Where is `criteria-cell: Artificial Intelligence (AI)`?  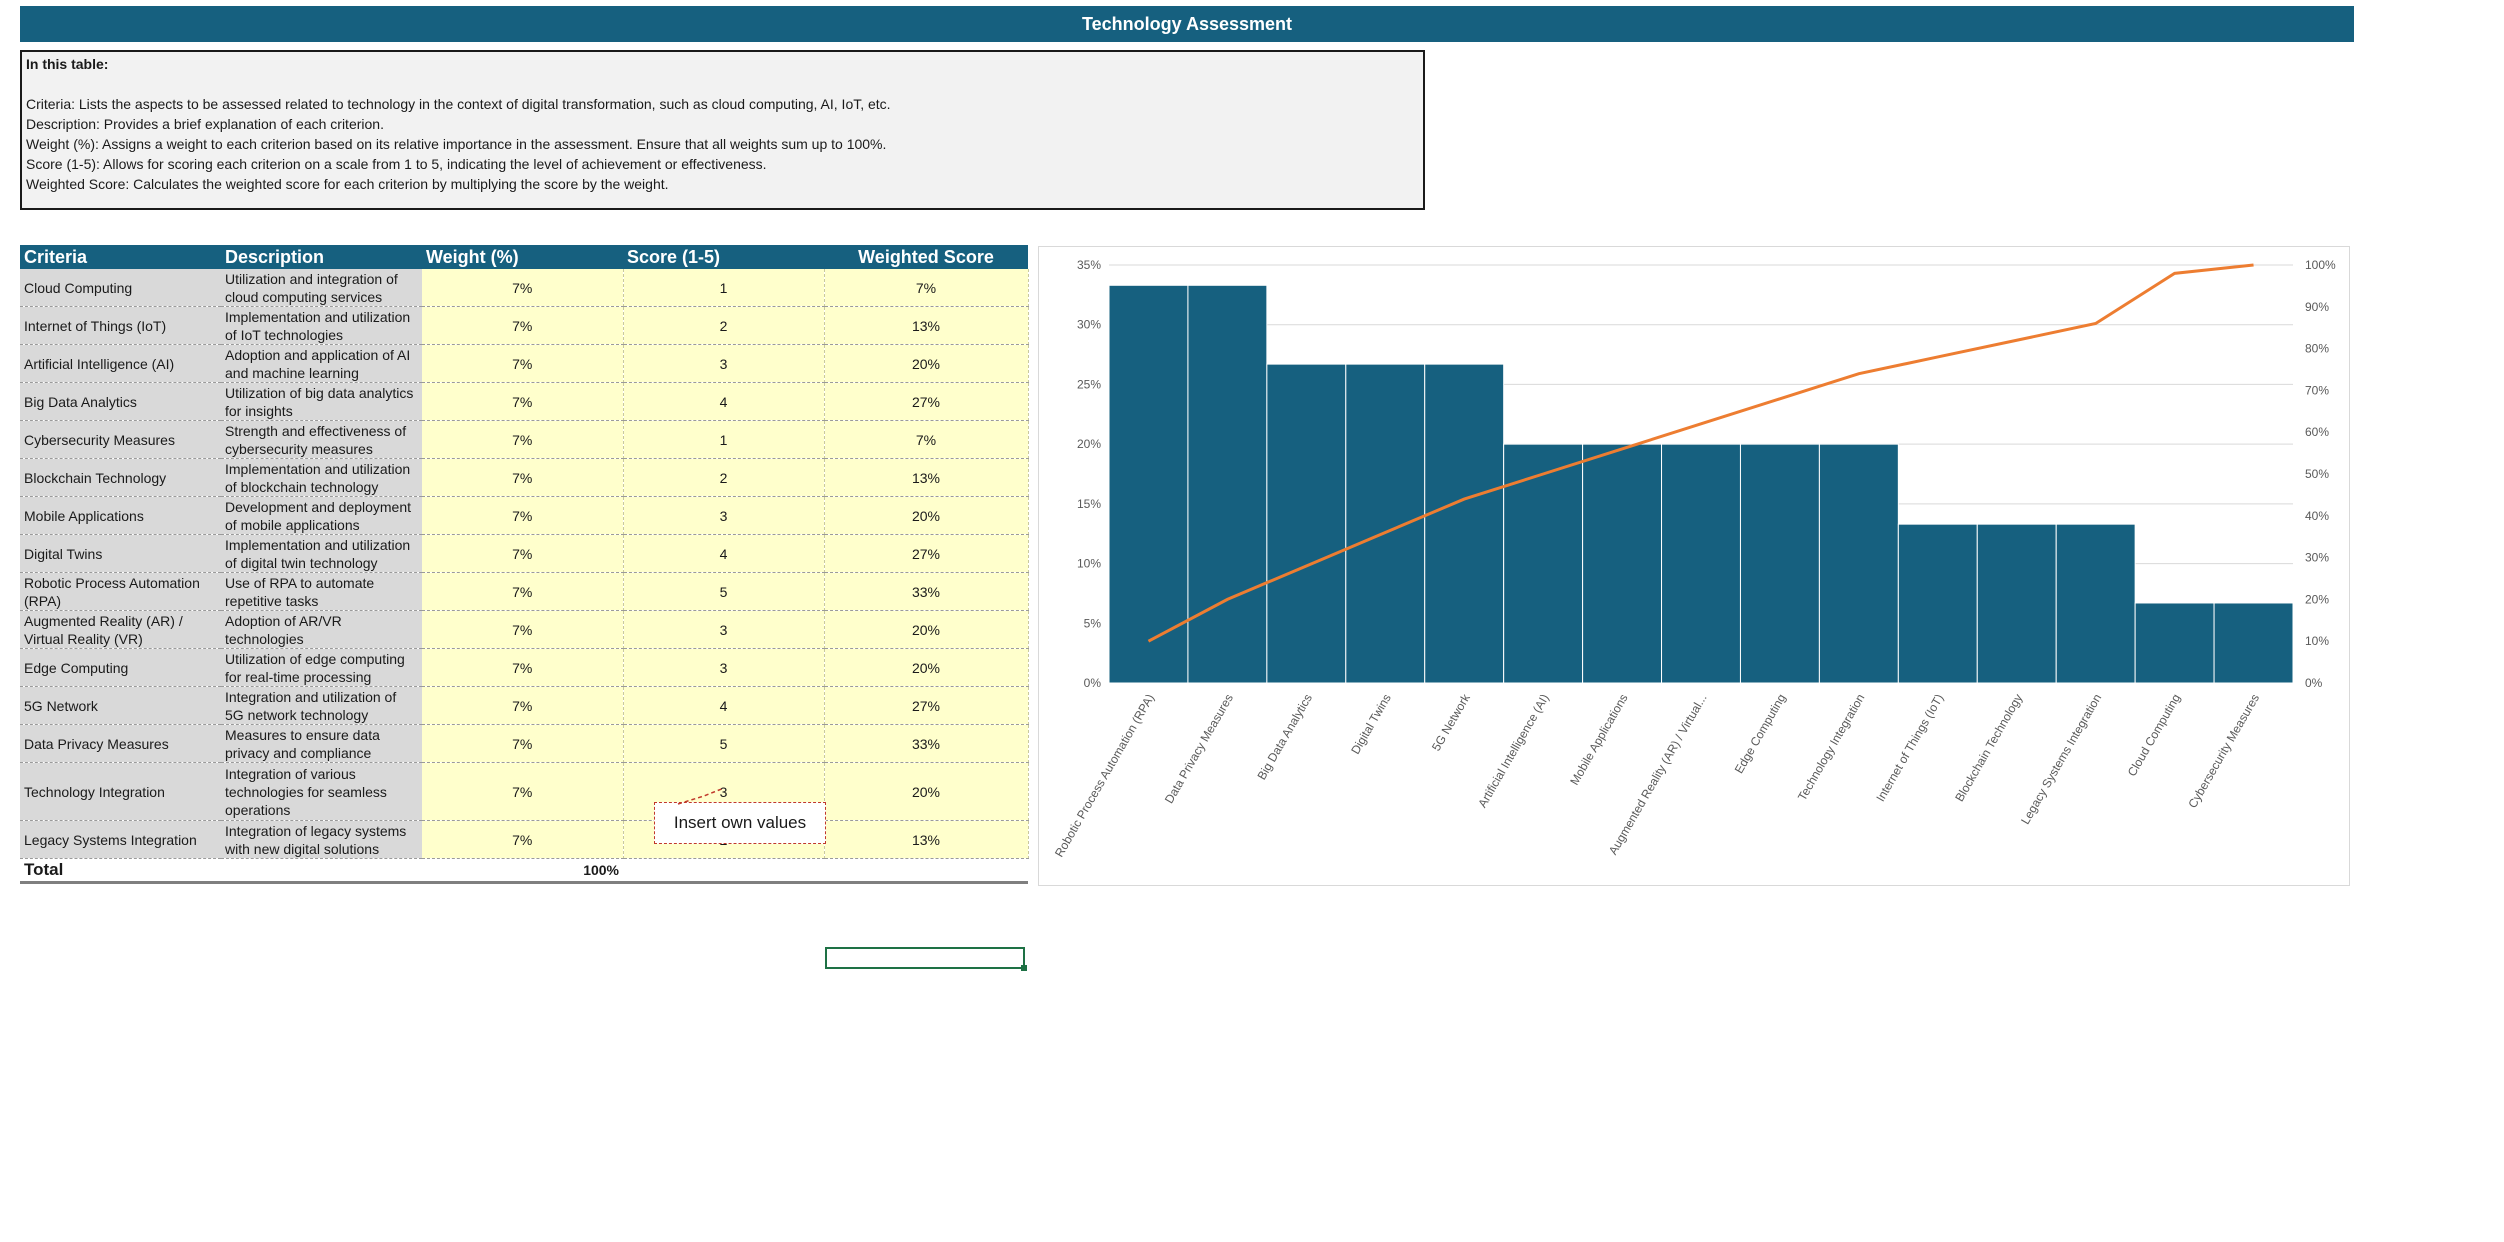 criteria-cell: Artificial Intelligence (AI) is located at coordinates (120, 363).